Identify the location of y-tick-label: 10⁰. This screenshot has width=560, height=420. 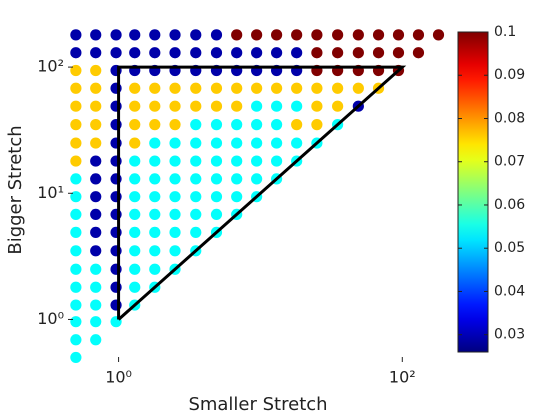
(50, 318).